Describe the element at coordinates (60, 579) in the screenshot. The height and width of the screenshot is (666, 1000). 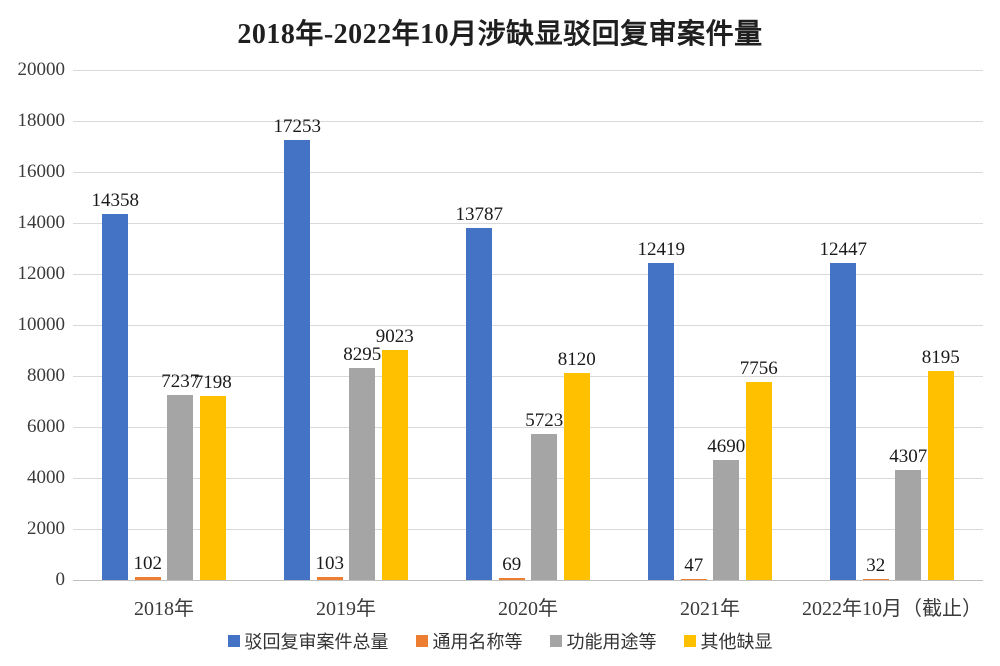
I see `y-axis-tick-label: 0` at that location.